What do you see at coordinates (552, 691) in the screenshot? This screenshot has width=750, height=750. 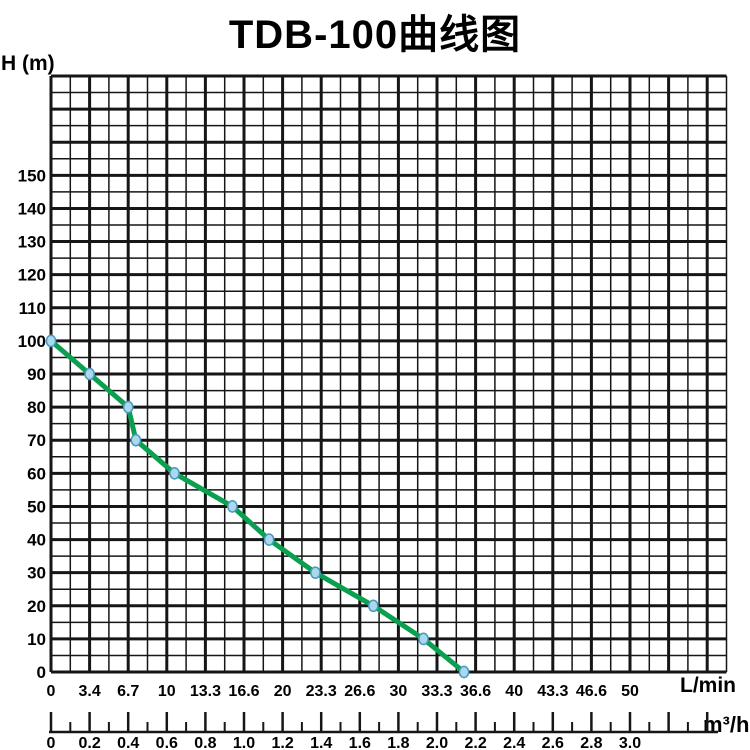 I see `x-tick-label: 43.3` at bounding box center [552, 691].